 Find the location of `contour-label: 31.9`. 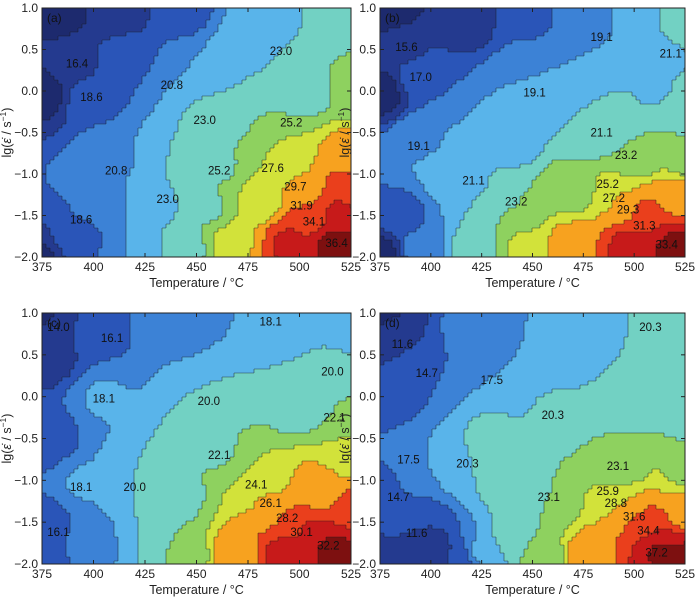

contour-label: 31.9 is located at coordinates (301, 207).